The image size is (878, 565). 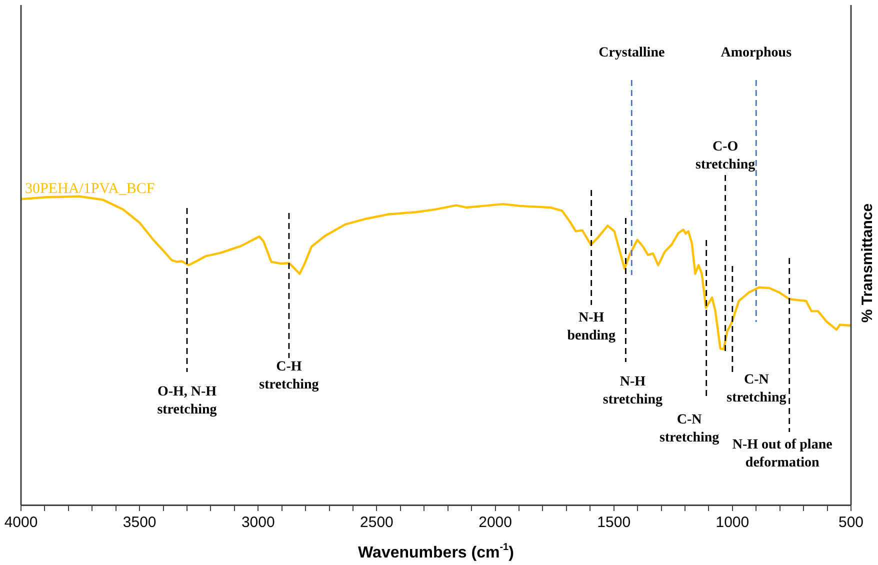 What do you see at coordinates (632, 391) in the screenshot?
I see `ref-line-label: N-H stretching` at bounding box center [632, 391].